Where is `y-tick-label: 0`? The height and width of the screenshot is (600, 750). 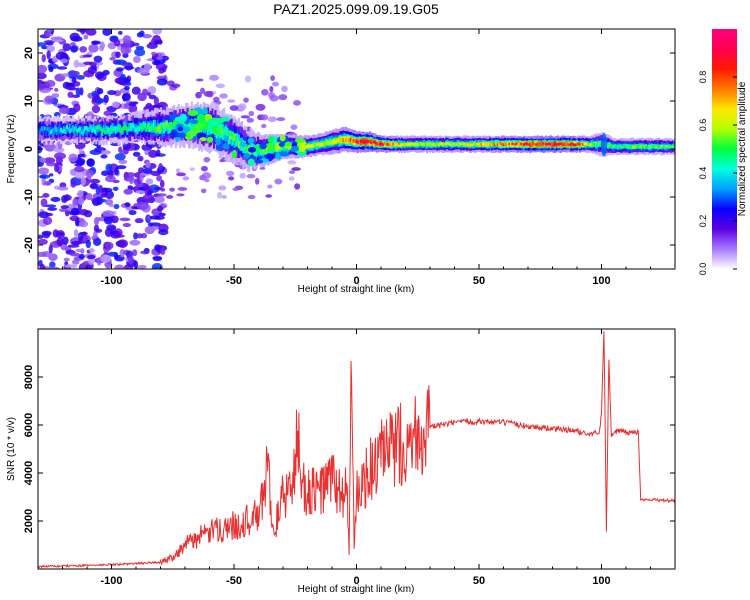 y-tick-label: 0 is located at coordinates (29, 149).